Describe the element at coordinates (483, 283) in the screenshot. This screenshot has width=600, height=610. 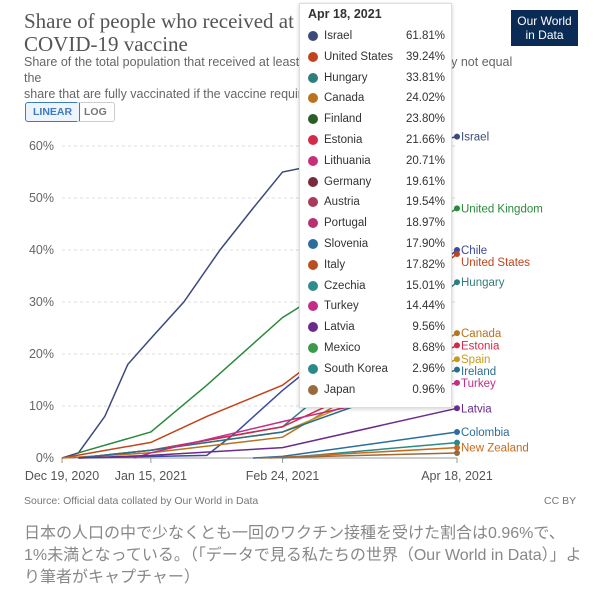
I see `end-label: Hungary` at that location.